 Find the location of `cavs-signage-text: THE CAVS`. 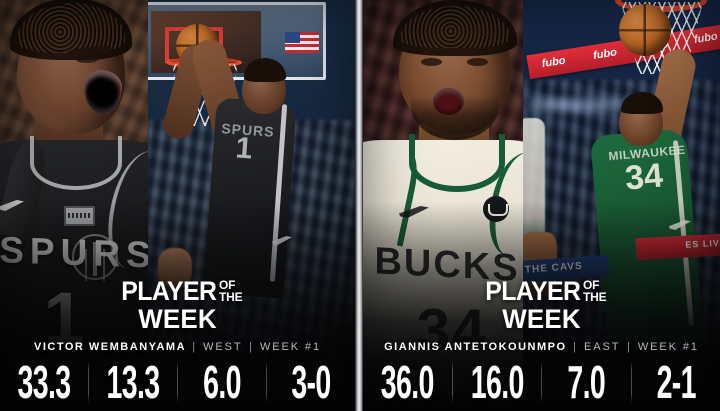

cavs-signage-text: THE CAVS is located at coordinates (554, 268).